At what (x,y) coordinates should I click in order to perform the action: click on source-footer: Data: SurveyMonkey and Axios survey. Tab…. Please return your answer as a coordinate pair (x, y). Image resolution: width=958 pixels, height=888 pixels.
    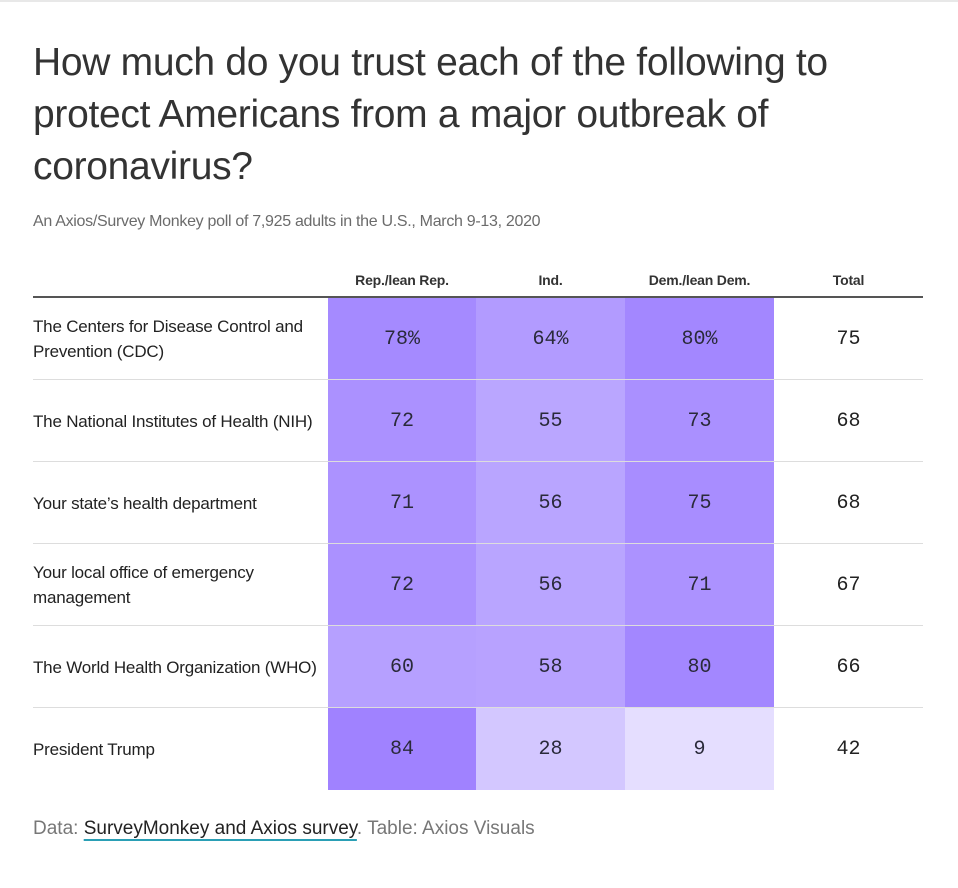
    Looking at the image, I should click on (284, 829).